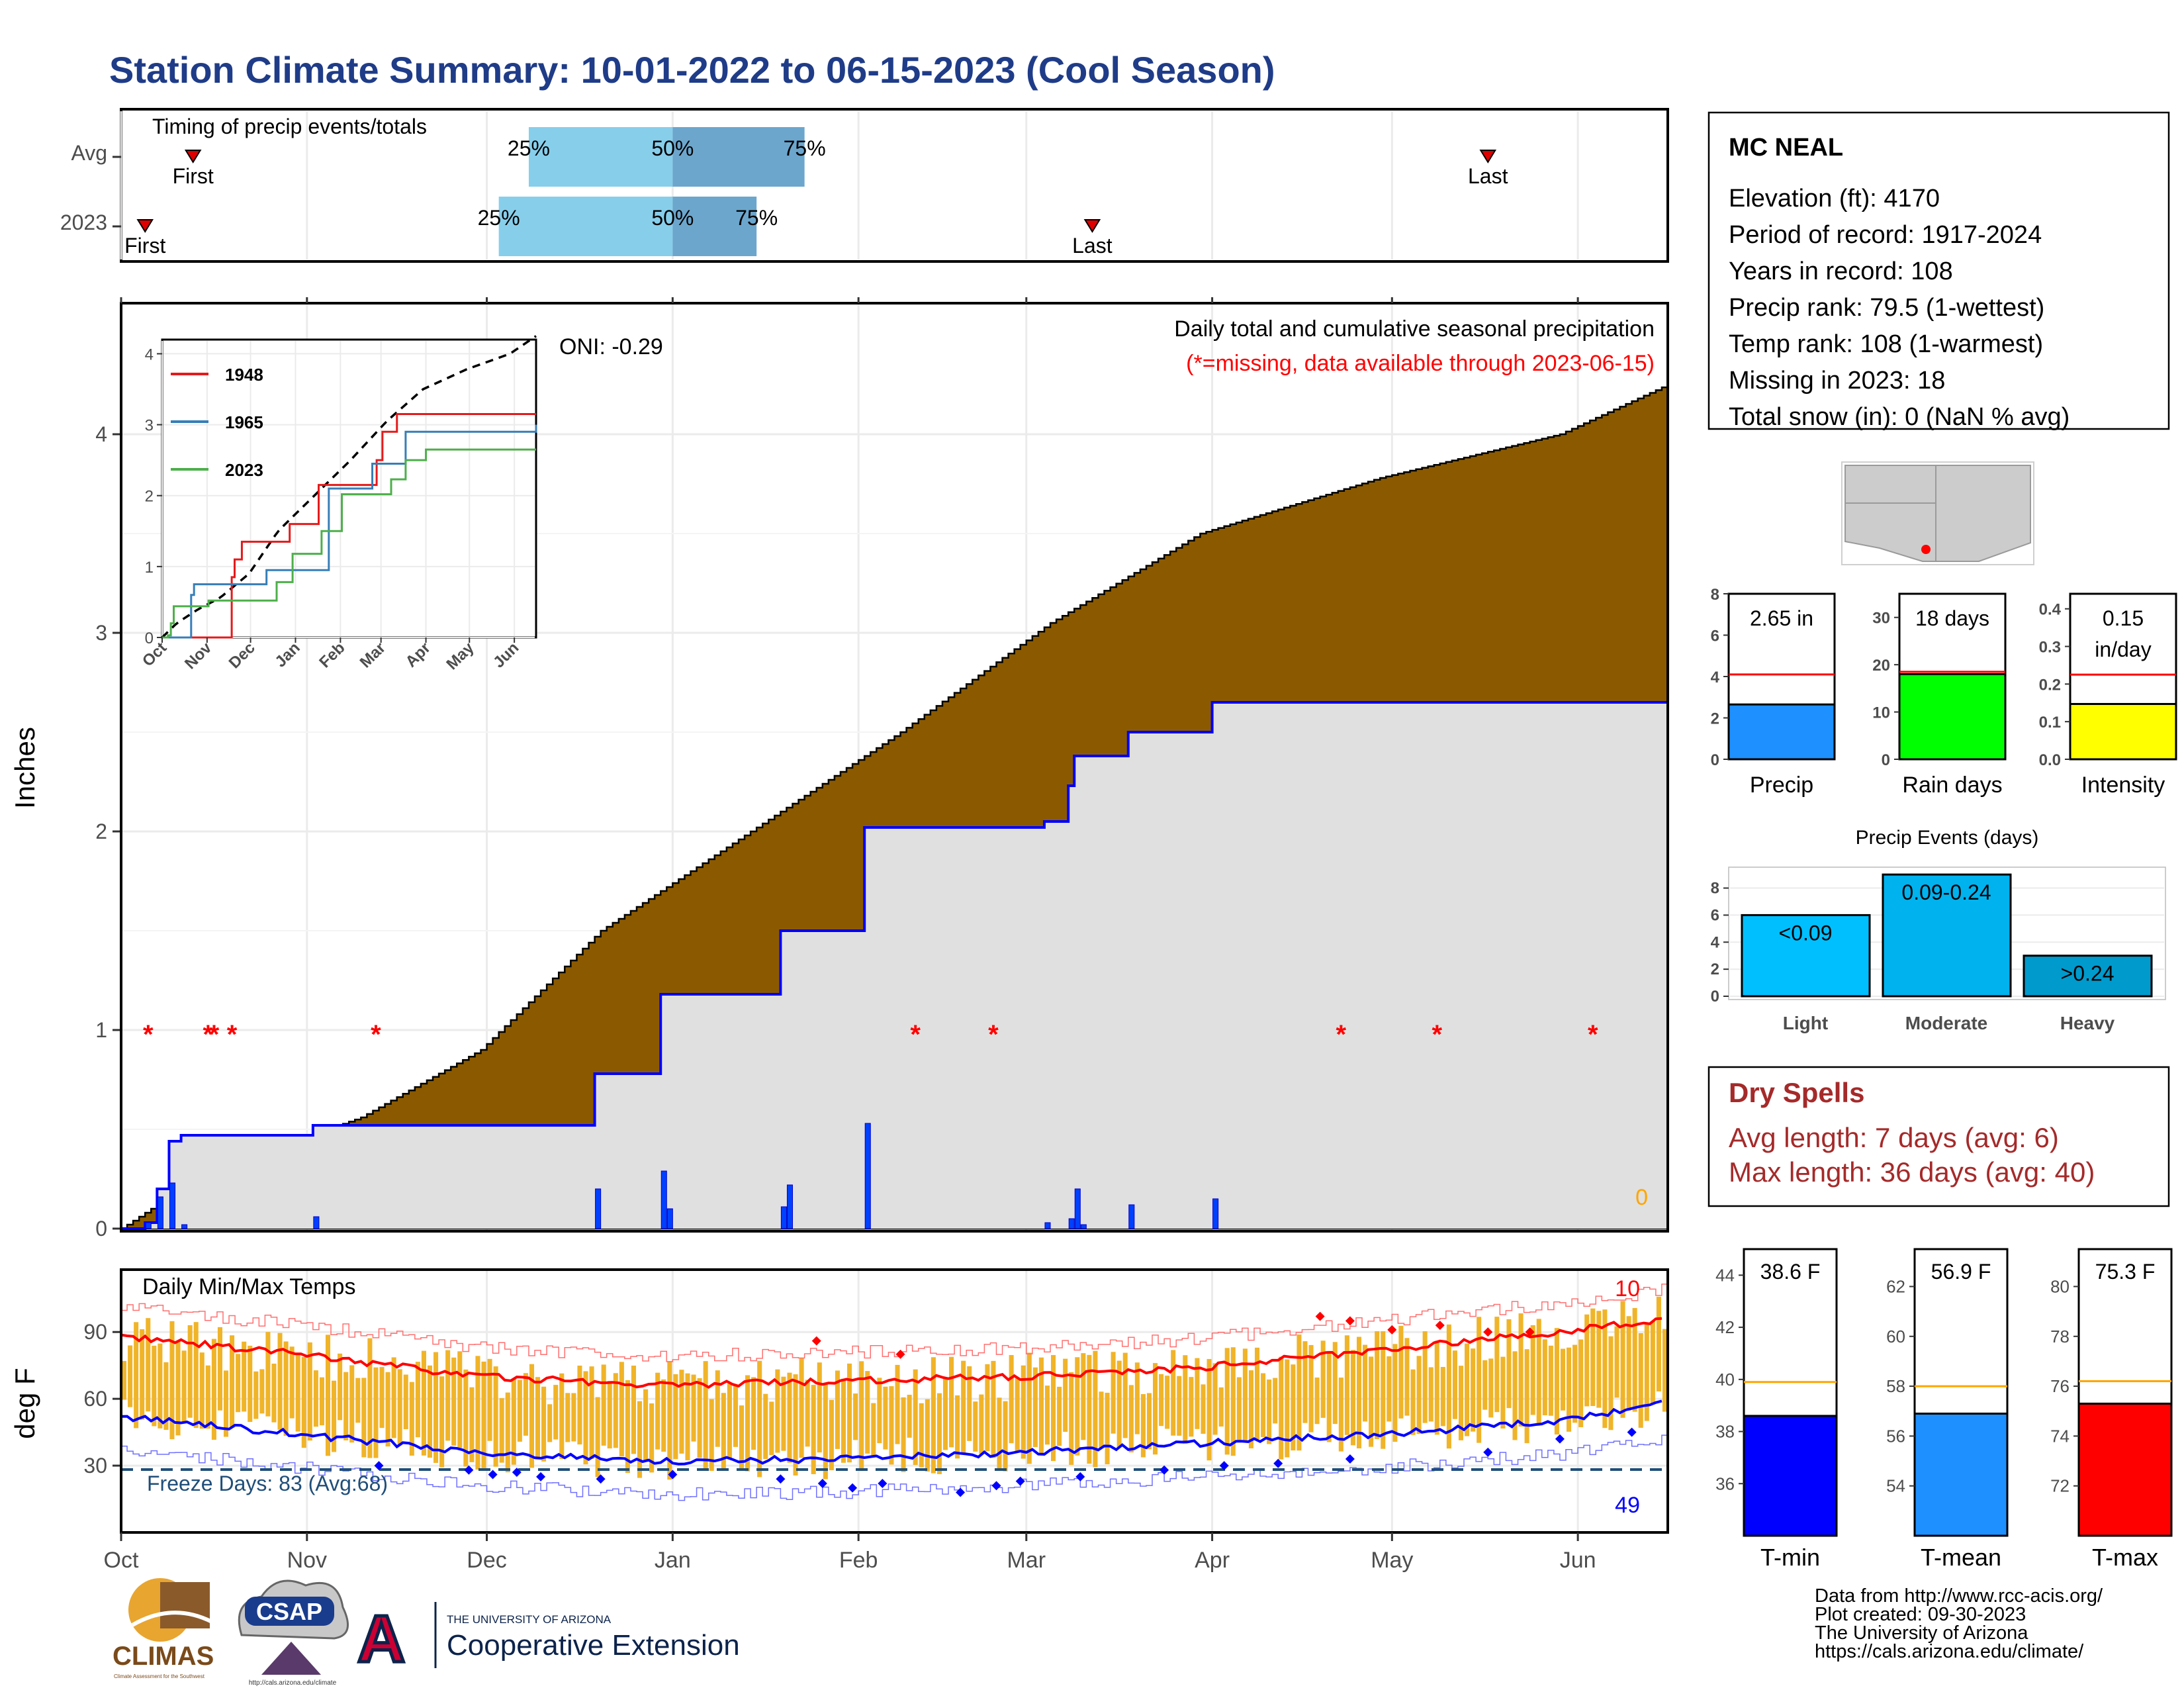 The width and height of the screenshot is (2184, 1688). Describe the element at coordinates (1627, 1288) in the screenshot. I see `record-high-count: 10` at that location.